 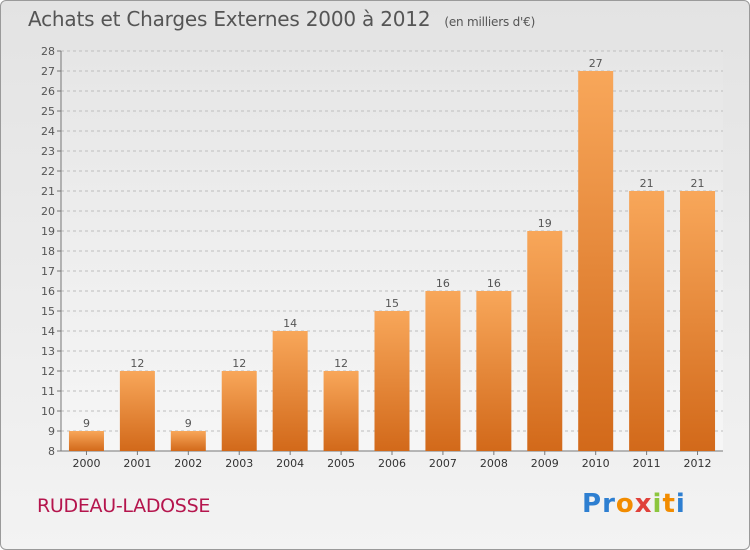 What do you see at coordinates (124, 506) in the screenshot?
I see `city-name: RUDEAU-LADOSSE` at bounding box center [124, 506].